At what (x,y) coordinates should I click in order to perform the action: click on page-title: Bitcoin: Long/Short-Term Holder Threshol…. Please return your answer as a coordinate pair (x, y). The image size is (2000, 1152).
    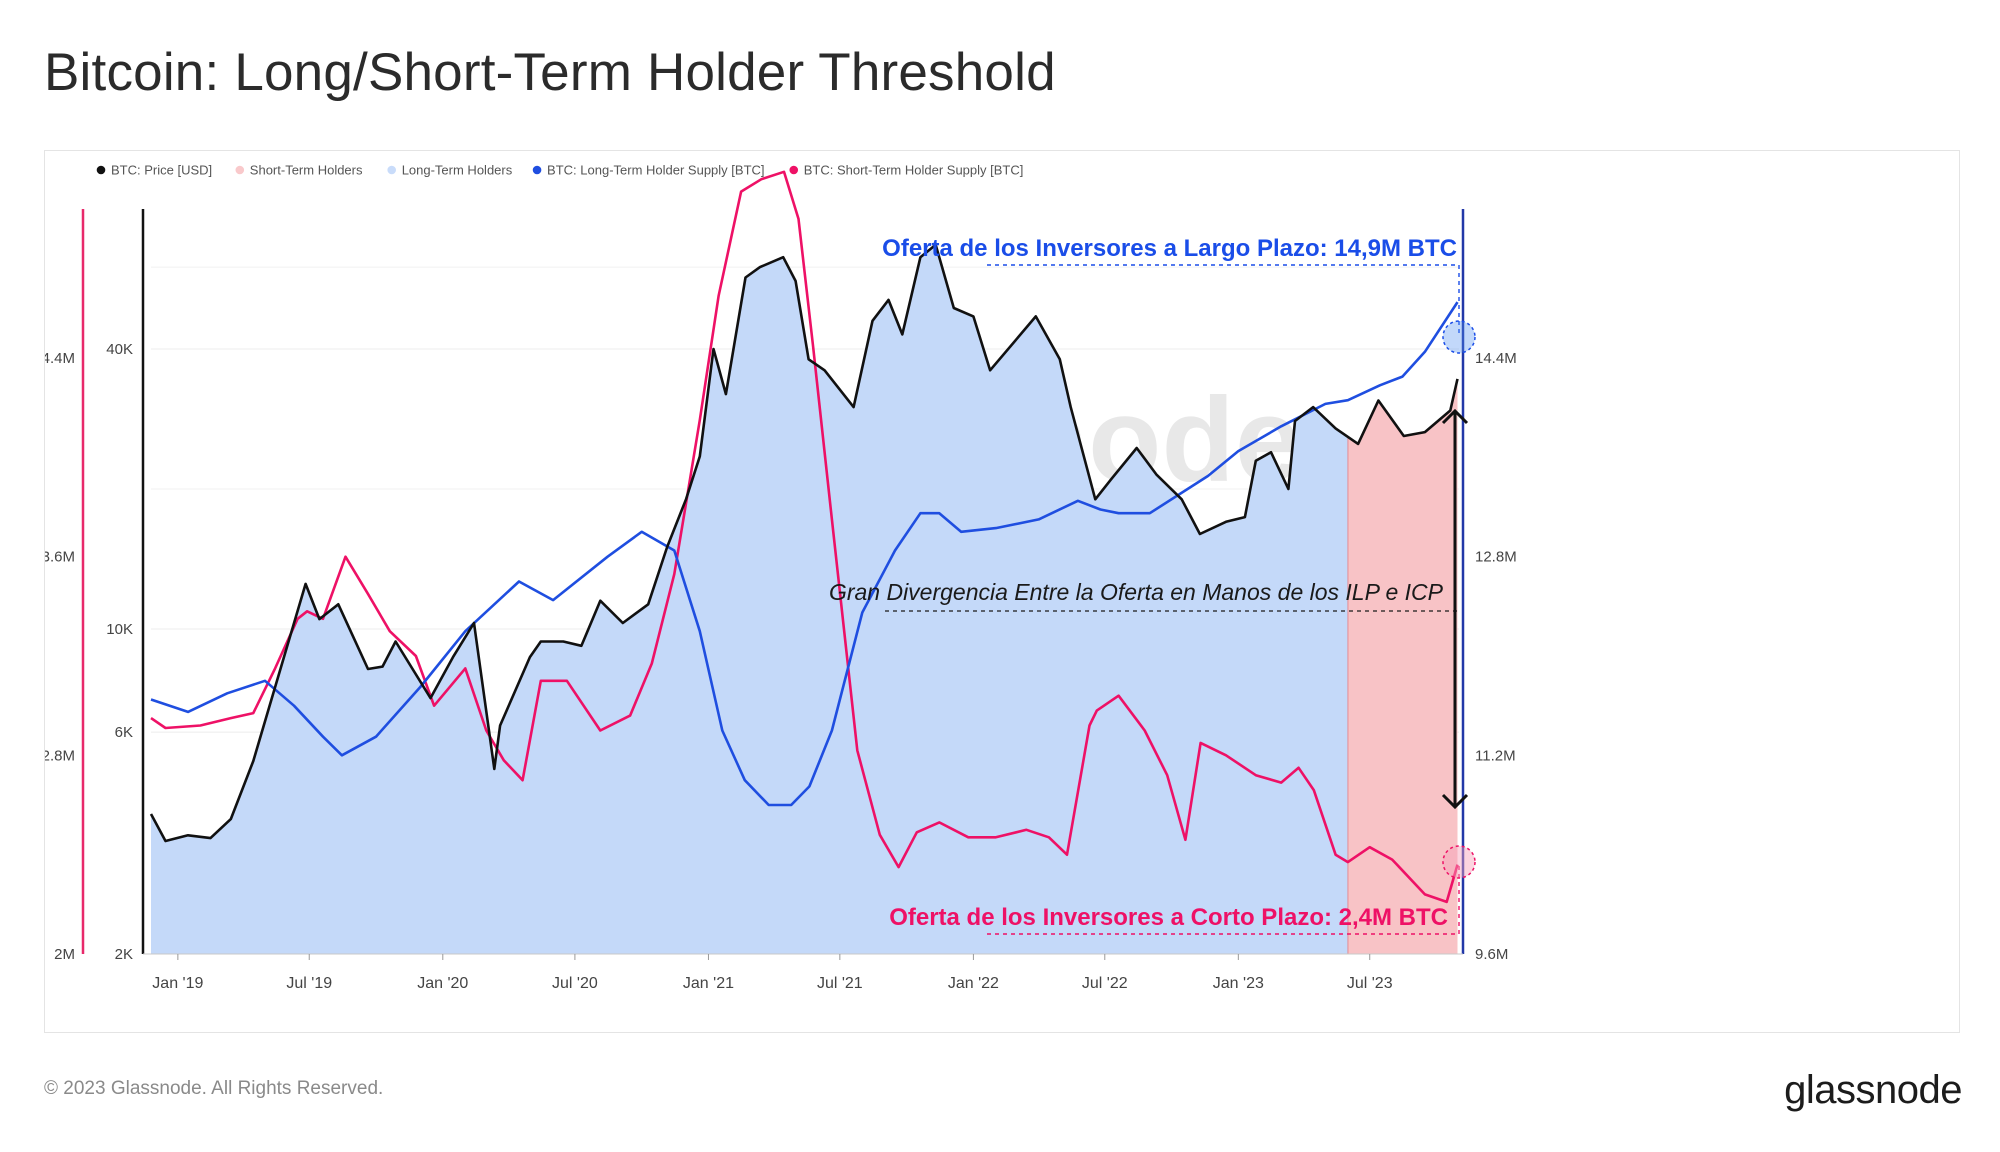
    Looking at the image, I should click on (550, 72).